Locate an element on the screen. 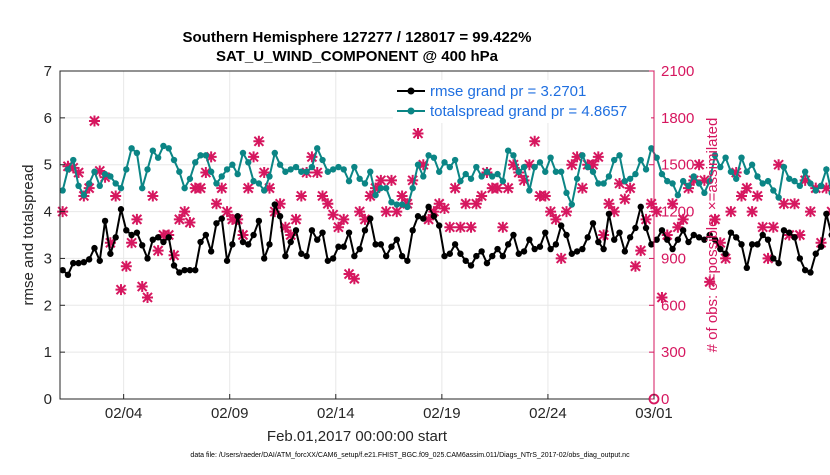  y-left-tick-label: 5 is located at coordinates (48, 165).